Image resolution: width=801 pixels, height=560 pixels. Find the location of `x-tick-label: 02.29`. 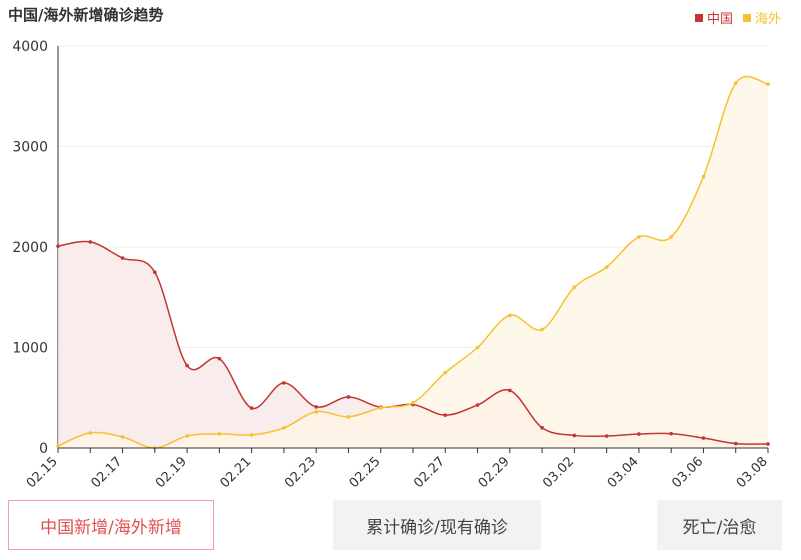

x-tick-label: 02.29 is located at coordinates (494, 472).